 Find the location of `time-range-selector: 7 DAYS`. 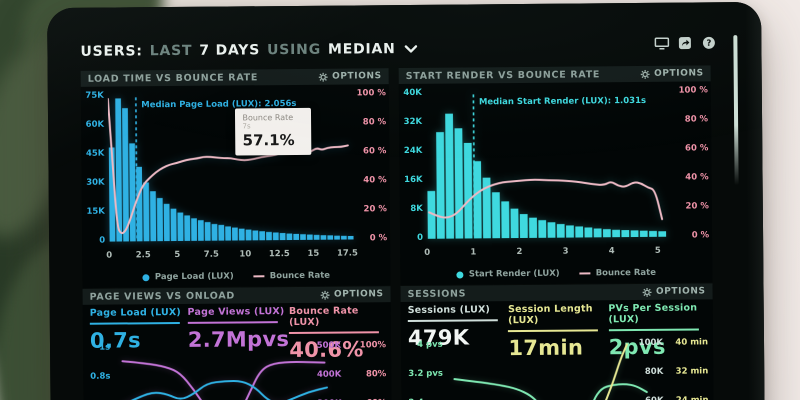

time-range-selector: 7 DAYS is located at coordinates (230, 50).